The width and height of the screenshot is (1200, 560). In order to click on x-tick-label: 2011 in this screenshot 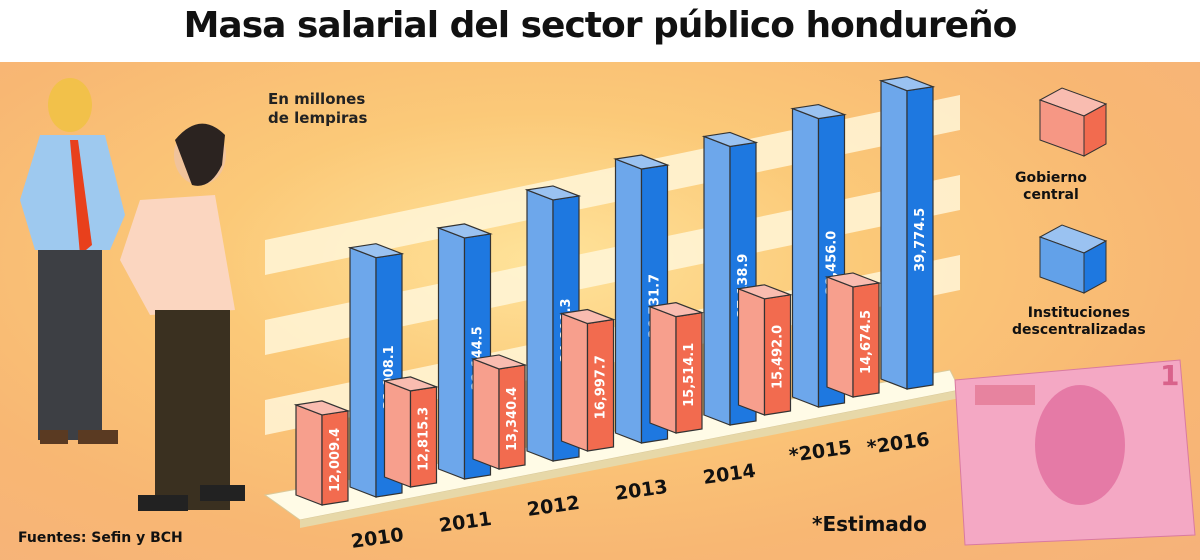, I will do `click(465, 522)`.